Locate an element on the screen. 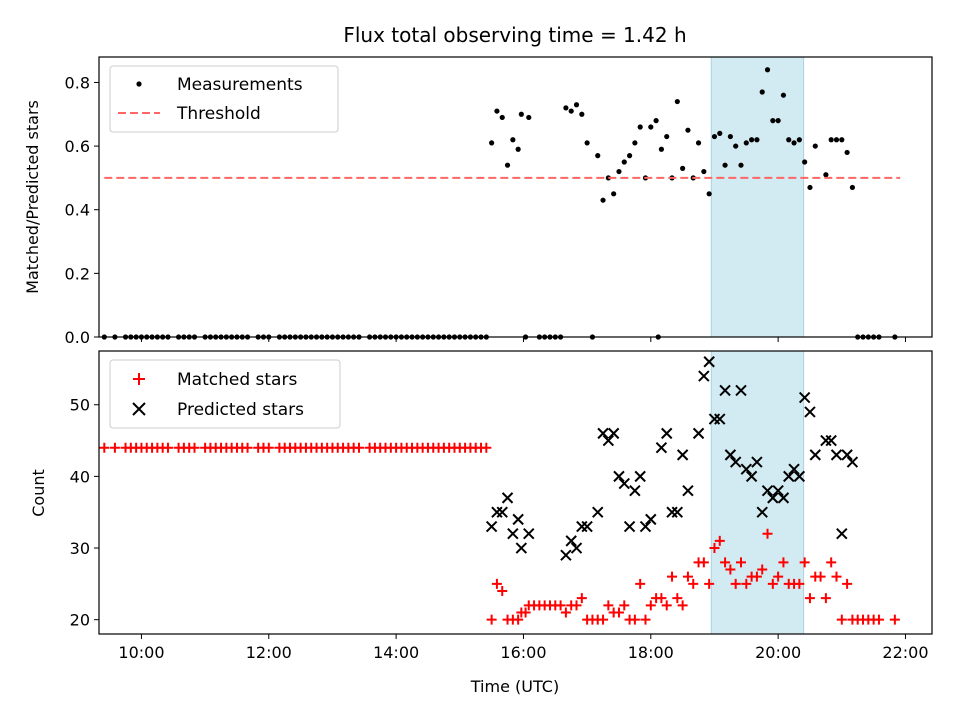 This screenshot has height=720, width=960. top-highlight-band-layer is located at coordinates (757, 197).